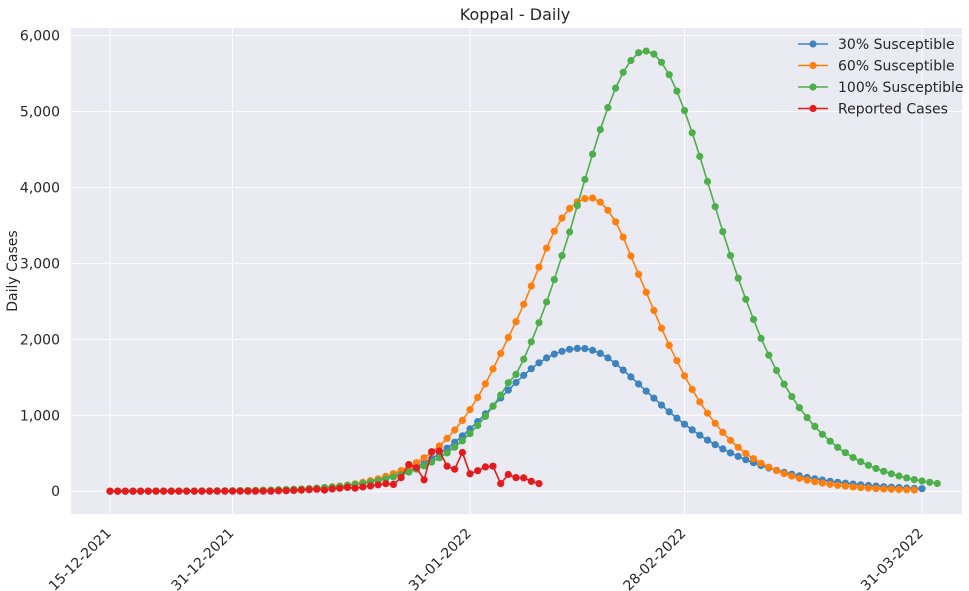 The height and width of the screenshot is (591, 969). I want to click on x-tick-label: 31-01-2022, so click(440, 558).